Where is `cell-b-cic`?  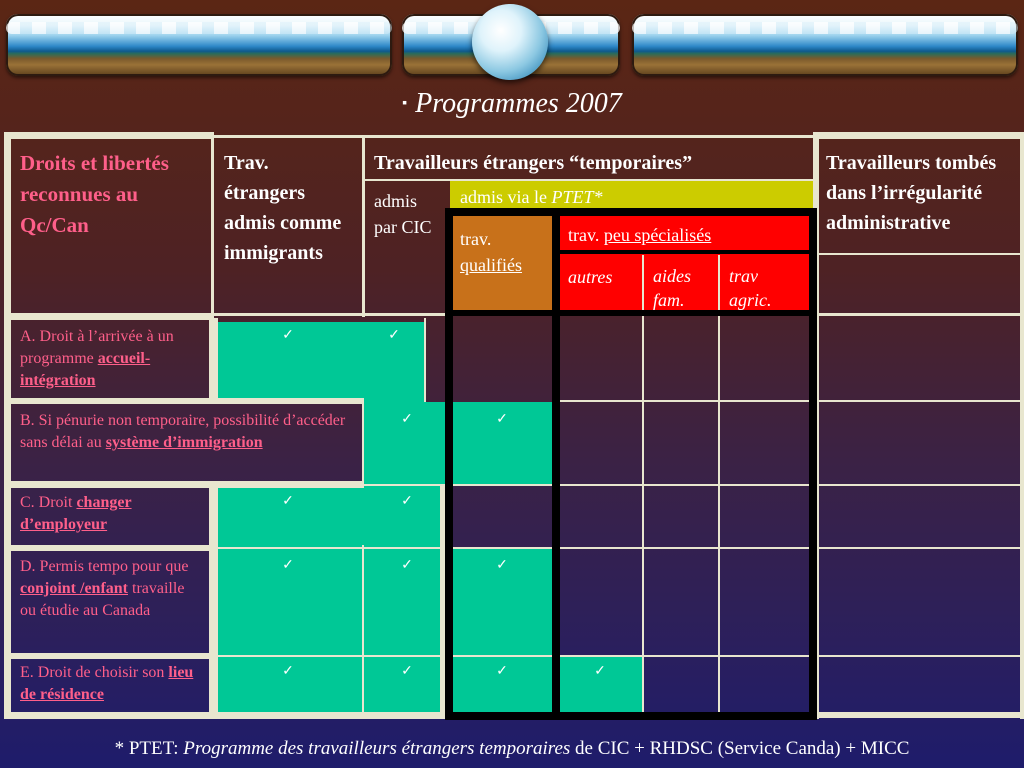
cell-b-cic is located at coordinates (407, 444).